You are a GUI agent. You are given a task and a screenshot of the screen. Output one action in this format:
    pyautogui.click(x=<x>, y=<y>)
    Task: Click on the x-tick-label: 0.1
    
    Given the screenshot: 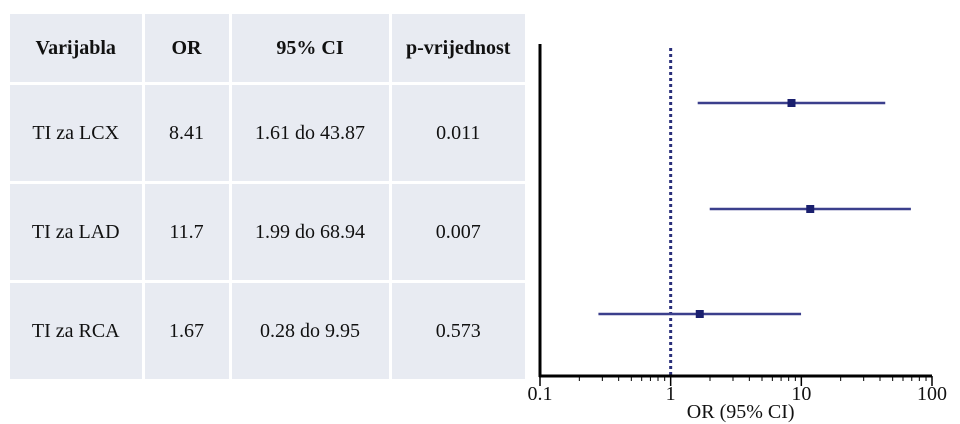 What is the action you would take?
    pyautogui.click(x=540, y=394)
    